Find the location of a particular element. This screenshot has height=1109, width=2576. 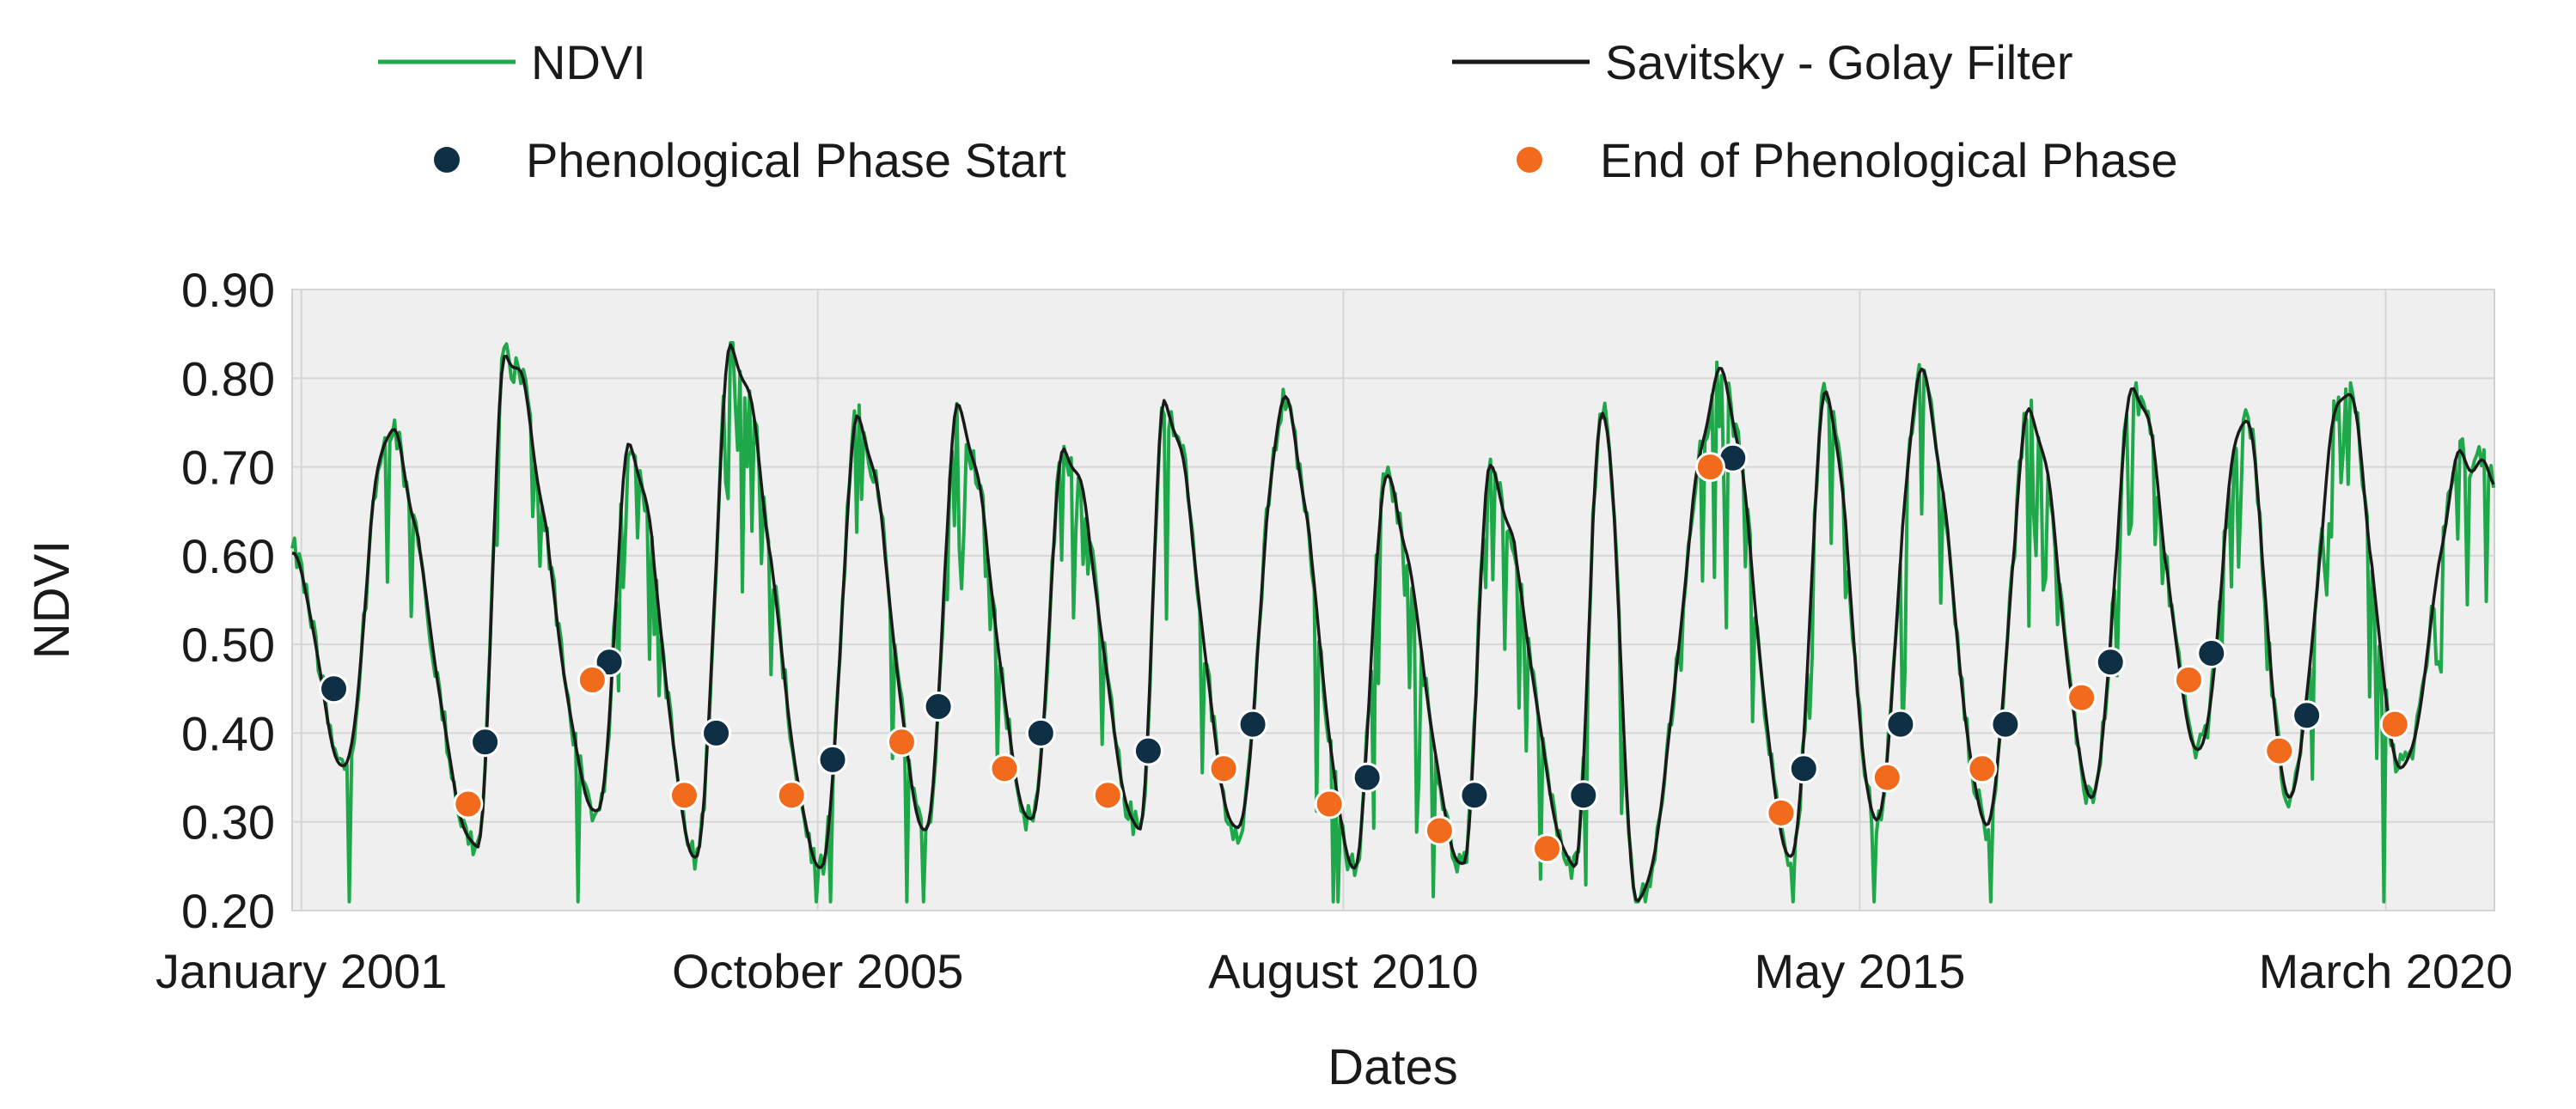

legend-label-start: Phenological Phase Start is located at coordinates (796, 160).